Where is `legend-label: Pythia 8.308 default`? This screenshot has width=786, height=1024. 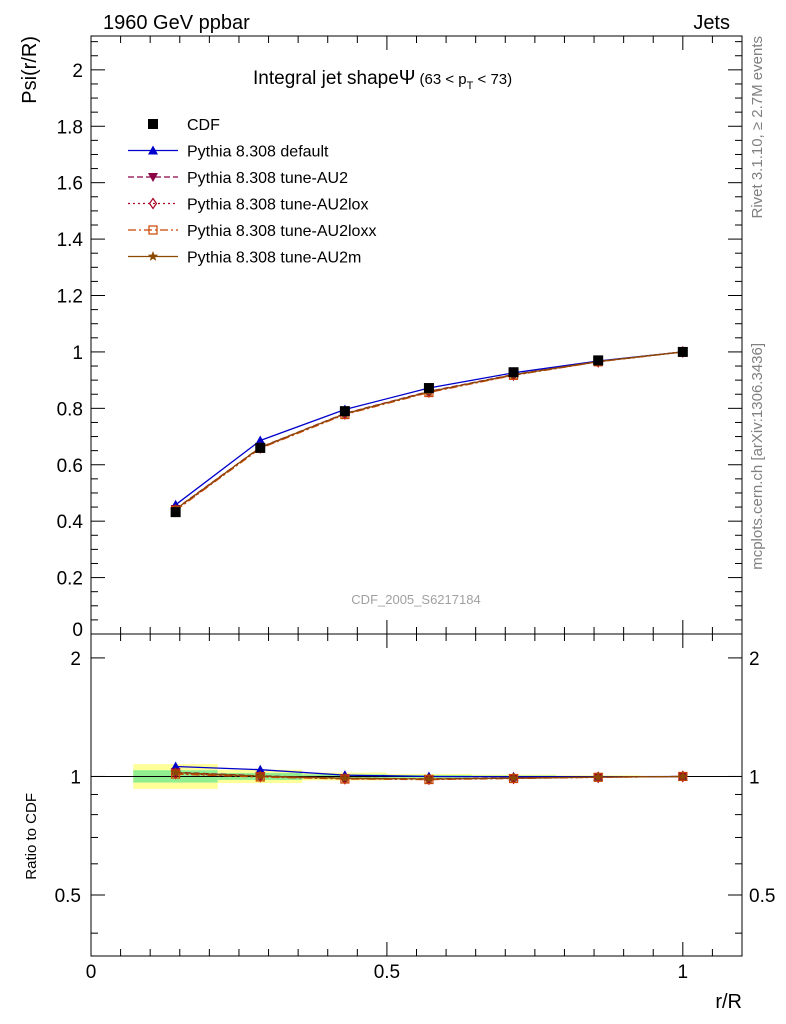 legend-label: Pythia 8.308 default is located at coordinates (258, 152).